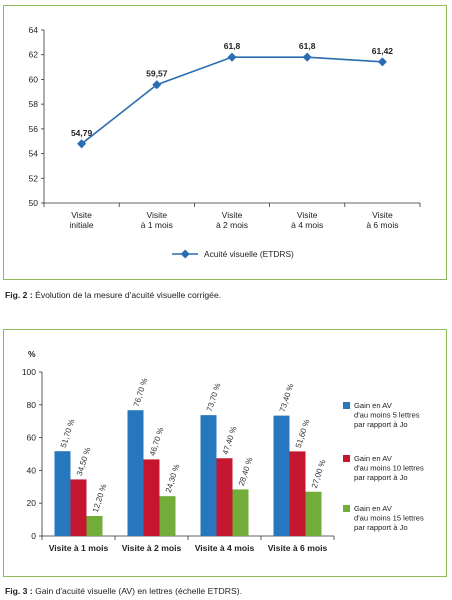 Image resolution: width=452 pixels, height=600 pixels. What do you see at coordinates (389, 467) in the screenshot?
I see `legend-label: d'au moins 10 lettres` at bounding box center [389, 467].